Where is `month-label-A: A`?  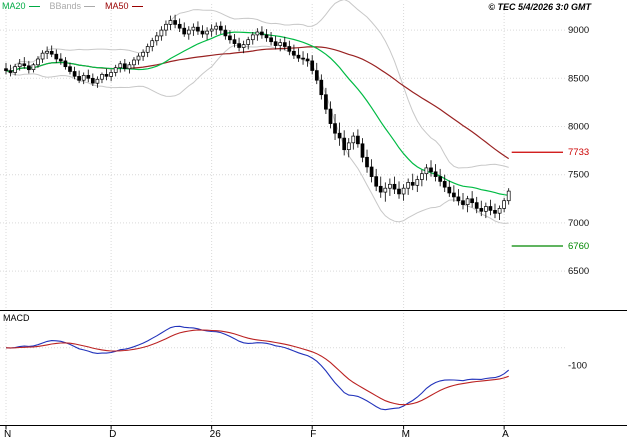 month-label-A: A is located at coordinates (505, 434).